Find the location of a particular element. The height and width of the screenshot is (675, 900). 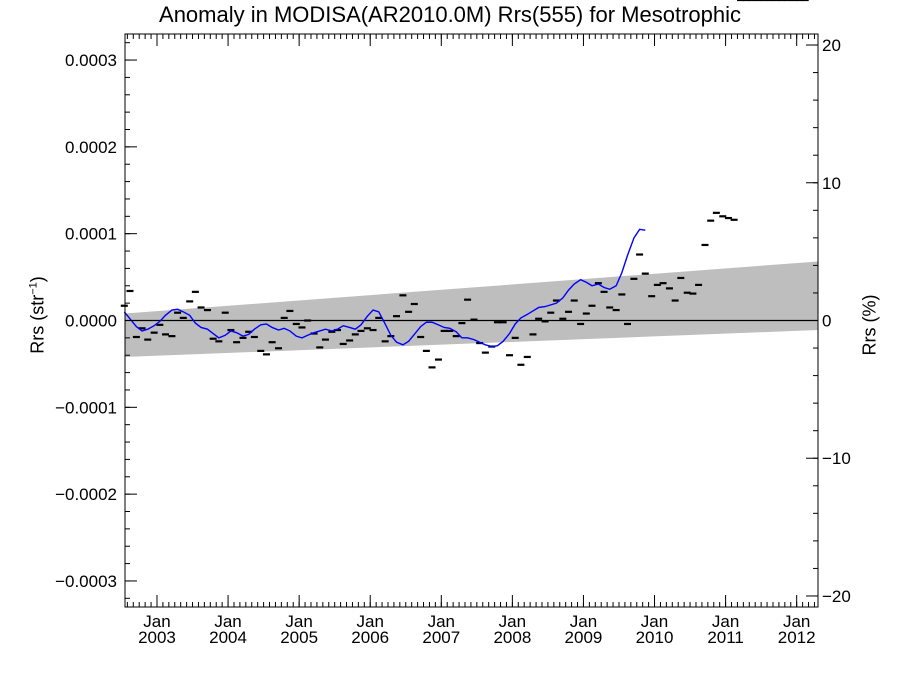

x-tick-year-label: 2008 is located at coordinates (512, 637).